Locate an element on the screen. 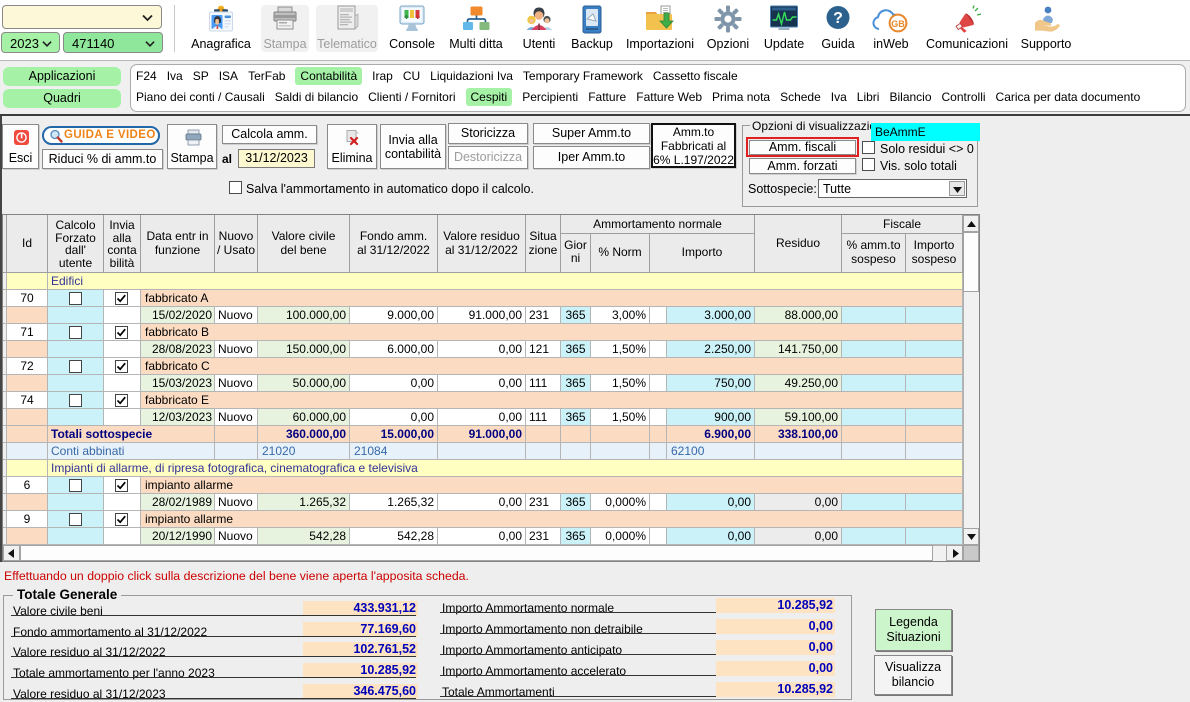  svg-text: GB is located at coordinates (898, 24).